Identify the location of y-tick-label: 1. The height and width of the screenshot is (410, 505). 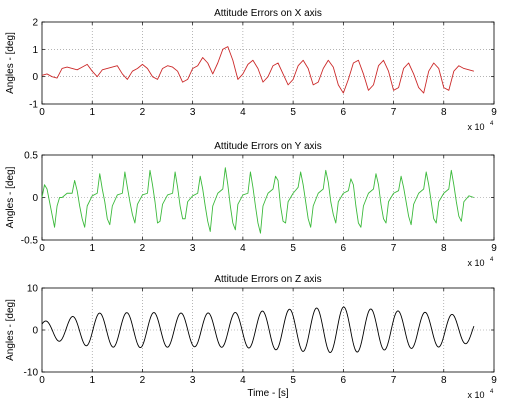
(35, 50).